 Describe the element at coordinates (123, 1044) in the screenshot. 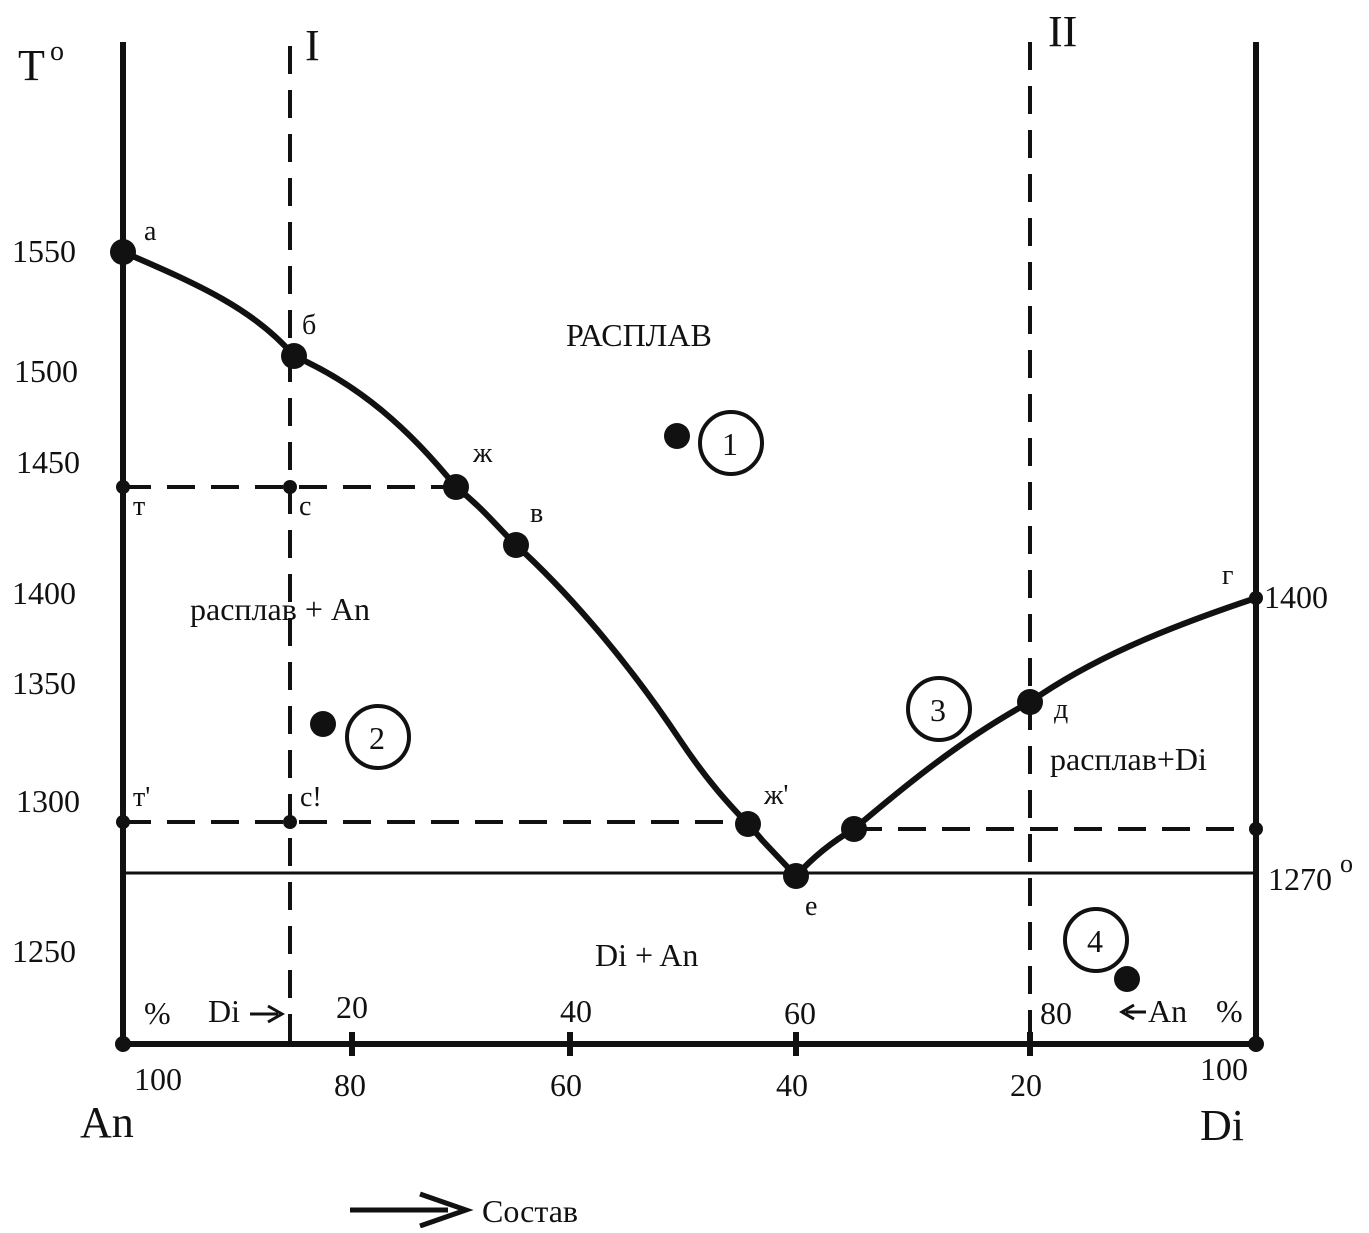

I see `axis-corner-left` at that location.